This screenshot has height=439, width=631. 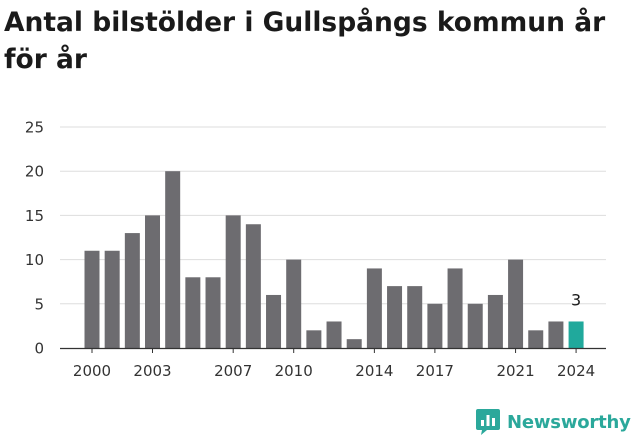 I want to click on data-label: 3, so click(x=576, y=299).